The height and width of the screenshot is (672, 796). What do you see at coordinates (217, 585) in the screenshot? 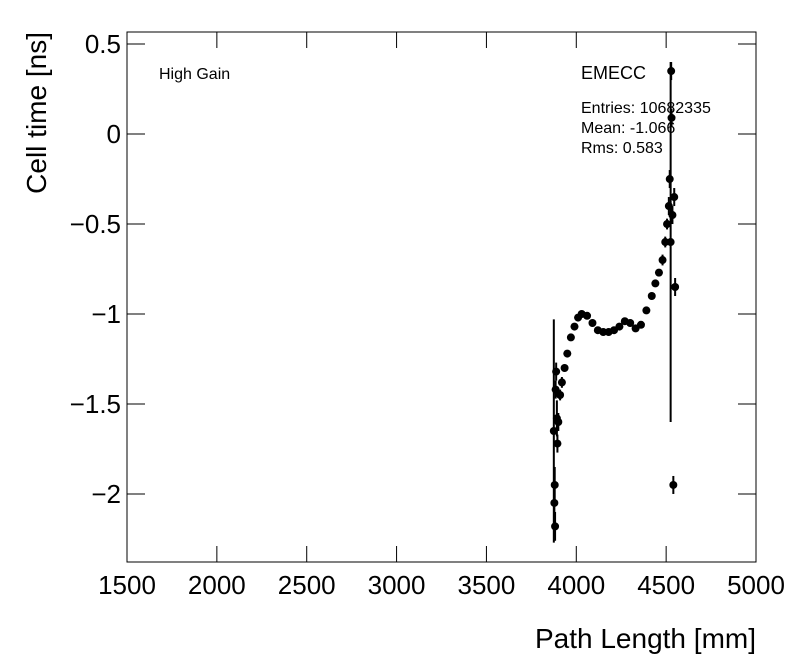
I see `x-tick-label: 2000` at bounding box center [217, 585].